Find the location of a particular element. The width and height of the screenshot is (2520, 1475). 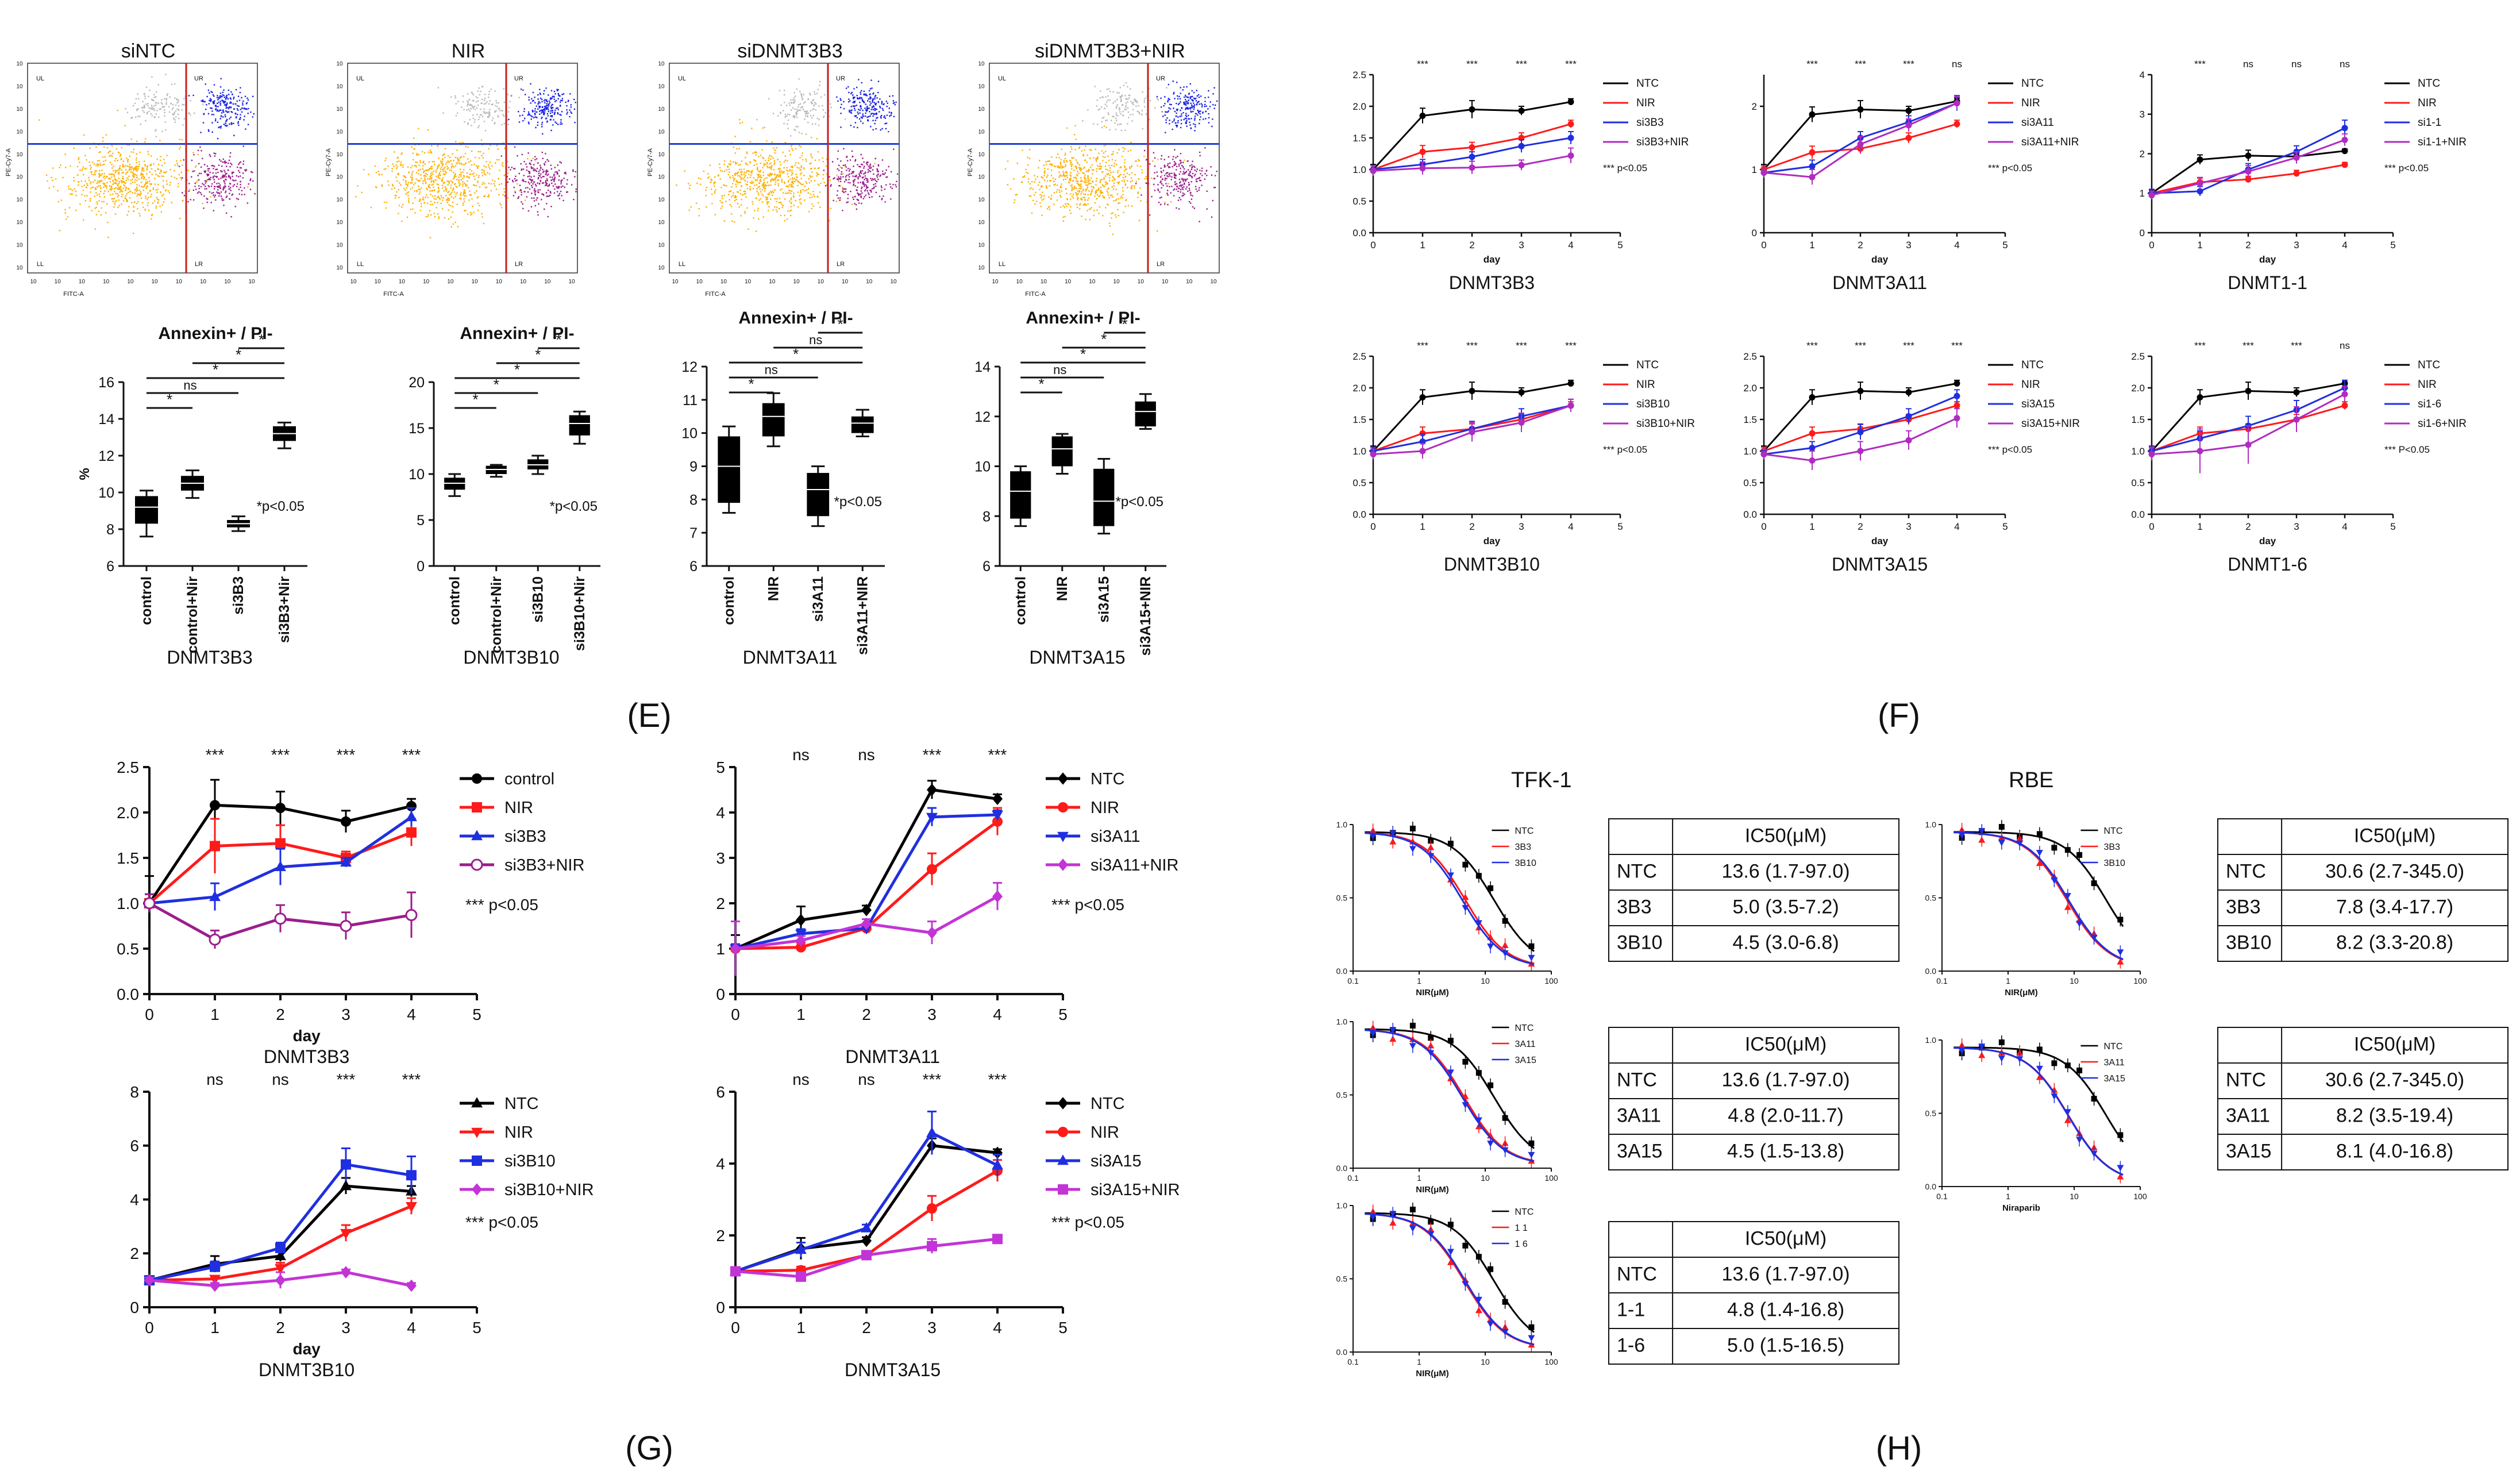

axis-label: PE-Cy7-A is located at coordinates (329, 162).